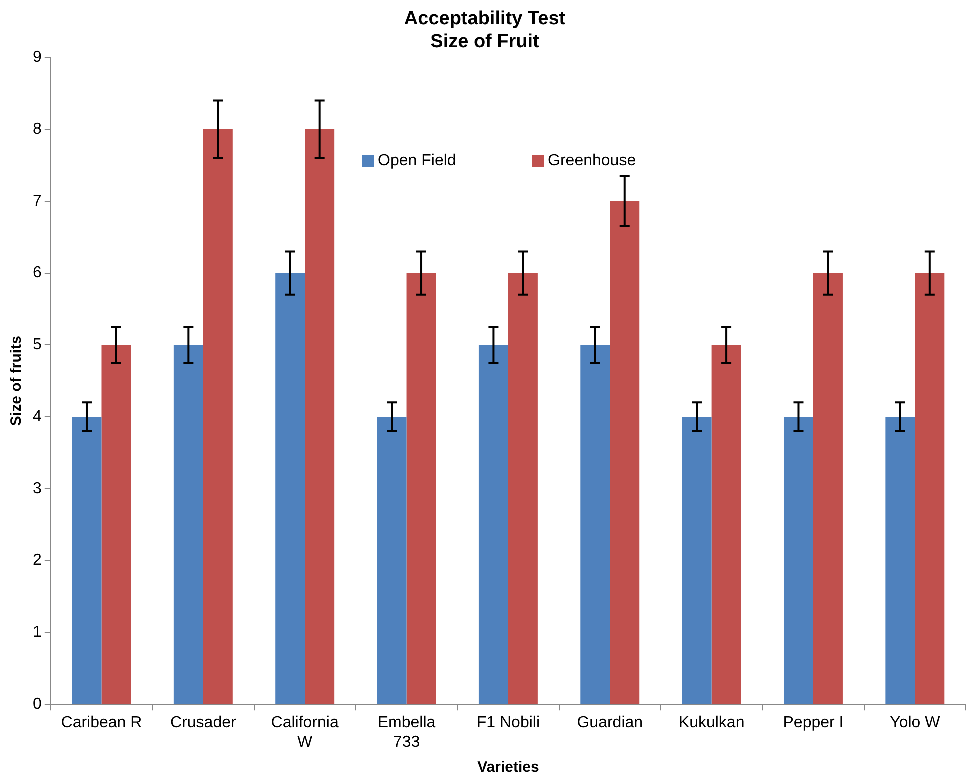 The height and width of the screenshot is (783, 968). What do you see at coordinates (37, 345) in the screenshot?
I see `y-tick-label: 5` at bounding box center [37, 345].